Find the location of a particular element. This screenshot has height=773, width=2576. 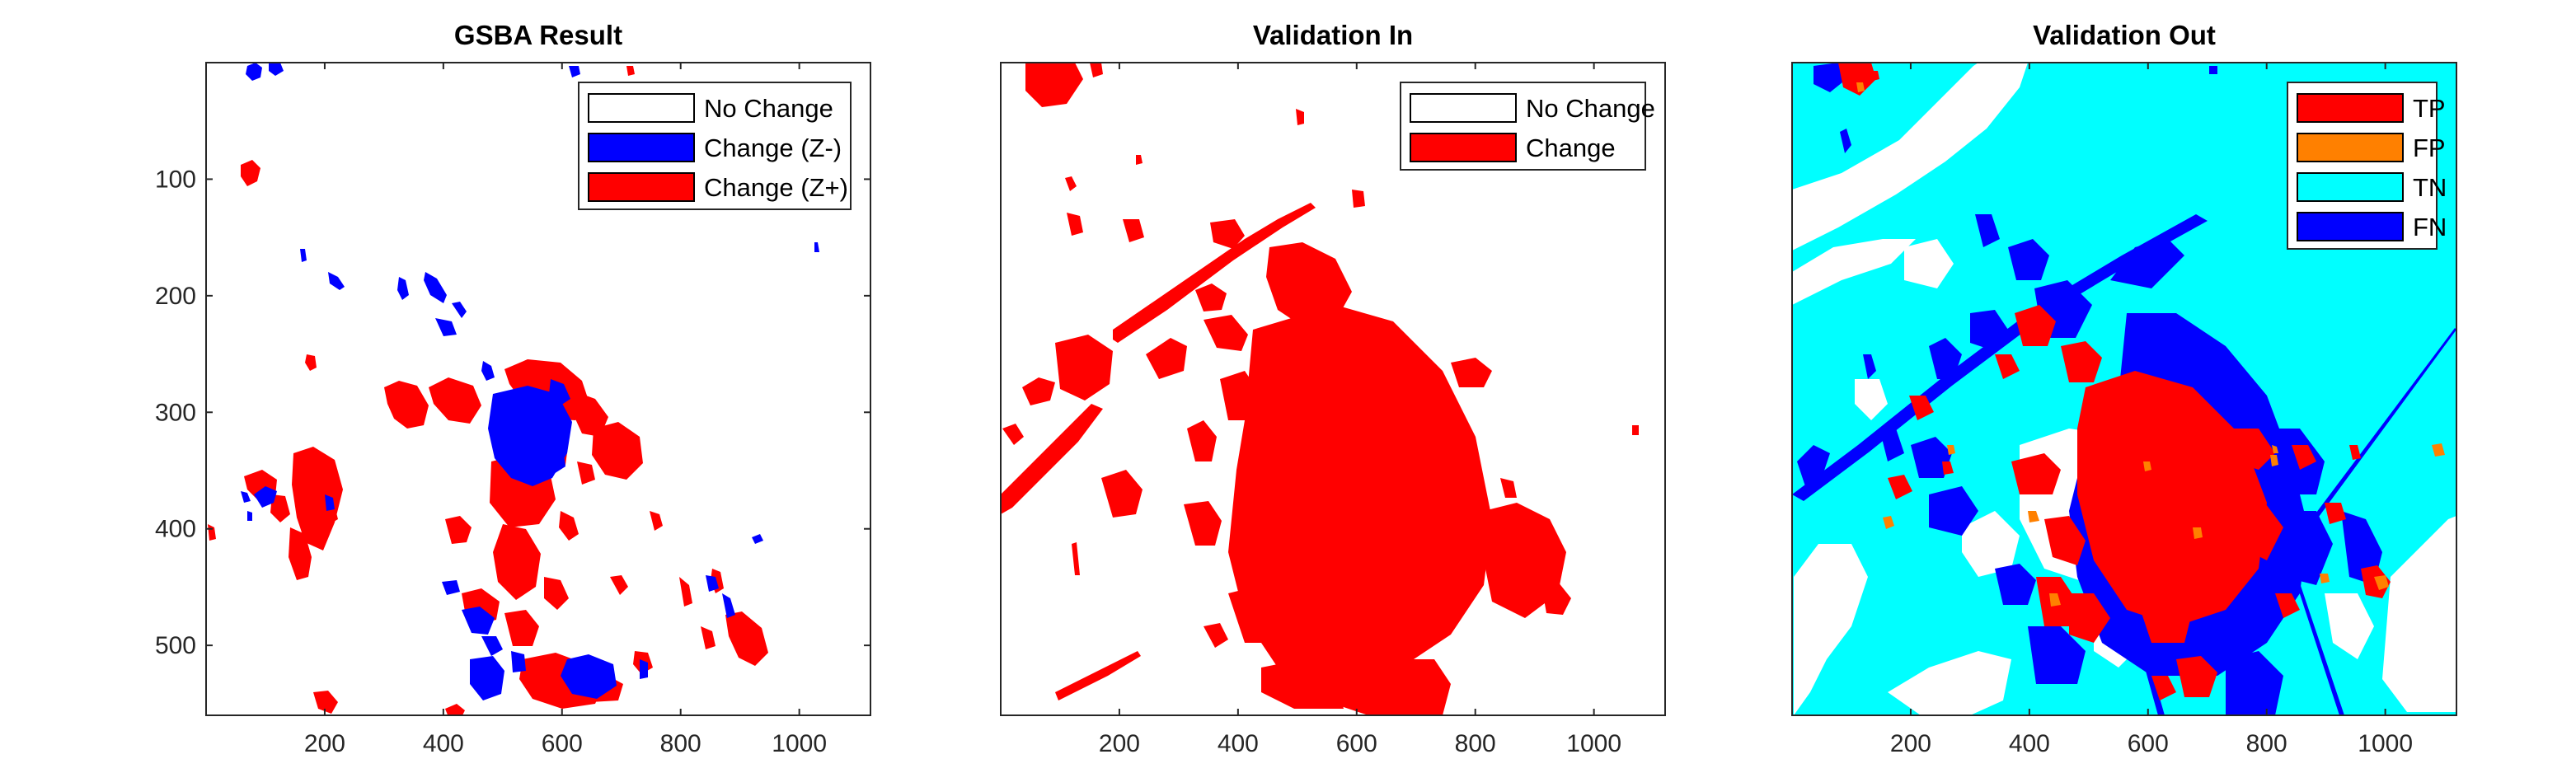

y-tick-label: 200 is located at coordinates (176, 296).